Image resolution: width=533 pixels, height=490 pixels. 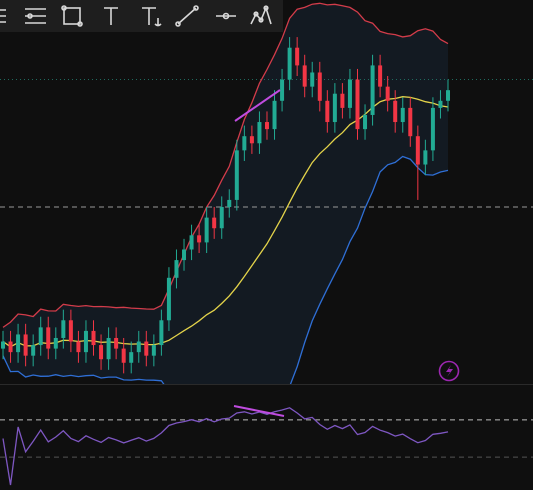 What do you see at coordinates (152, 17) in the screenshot?
I see `tool-anchored-text` at bounding box center [152, 17].